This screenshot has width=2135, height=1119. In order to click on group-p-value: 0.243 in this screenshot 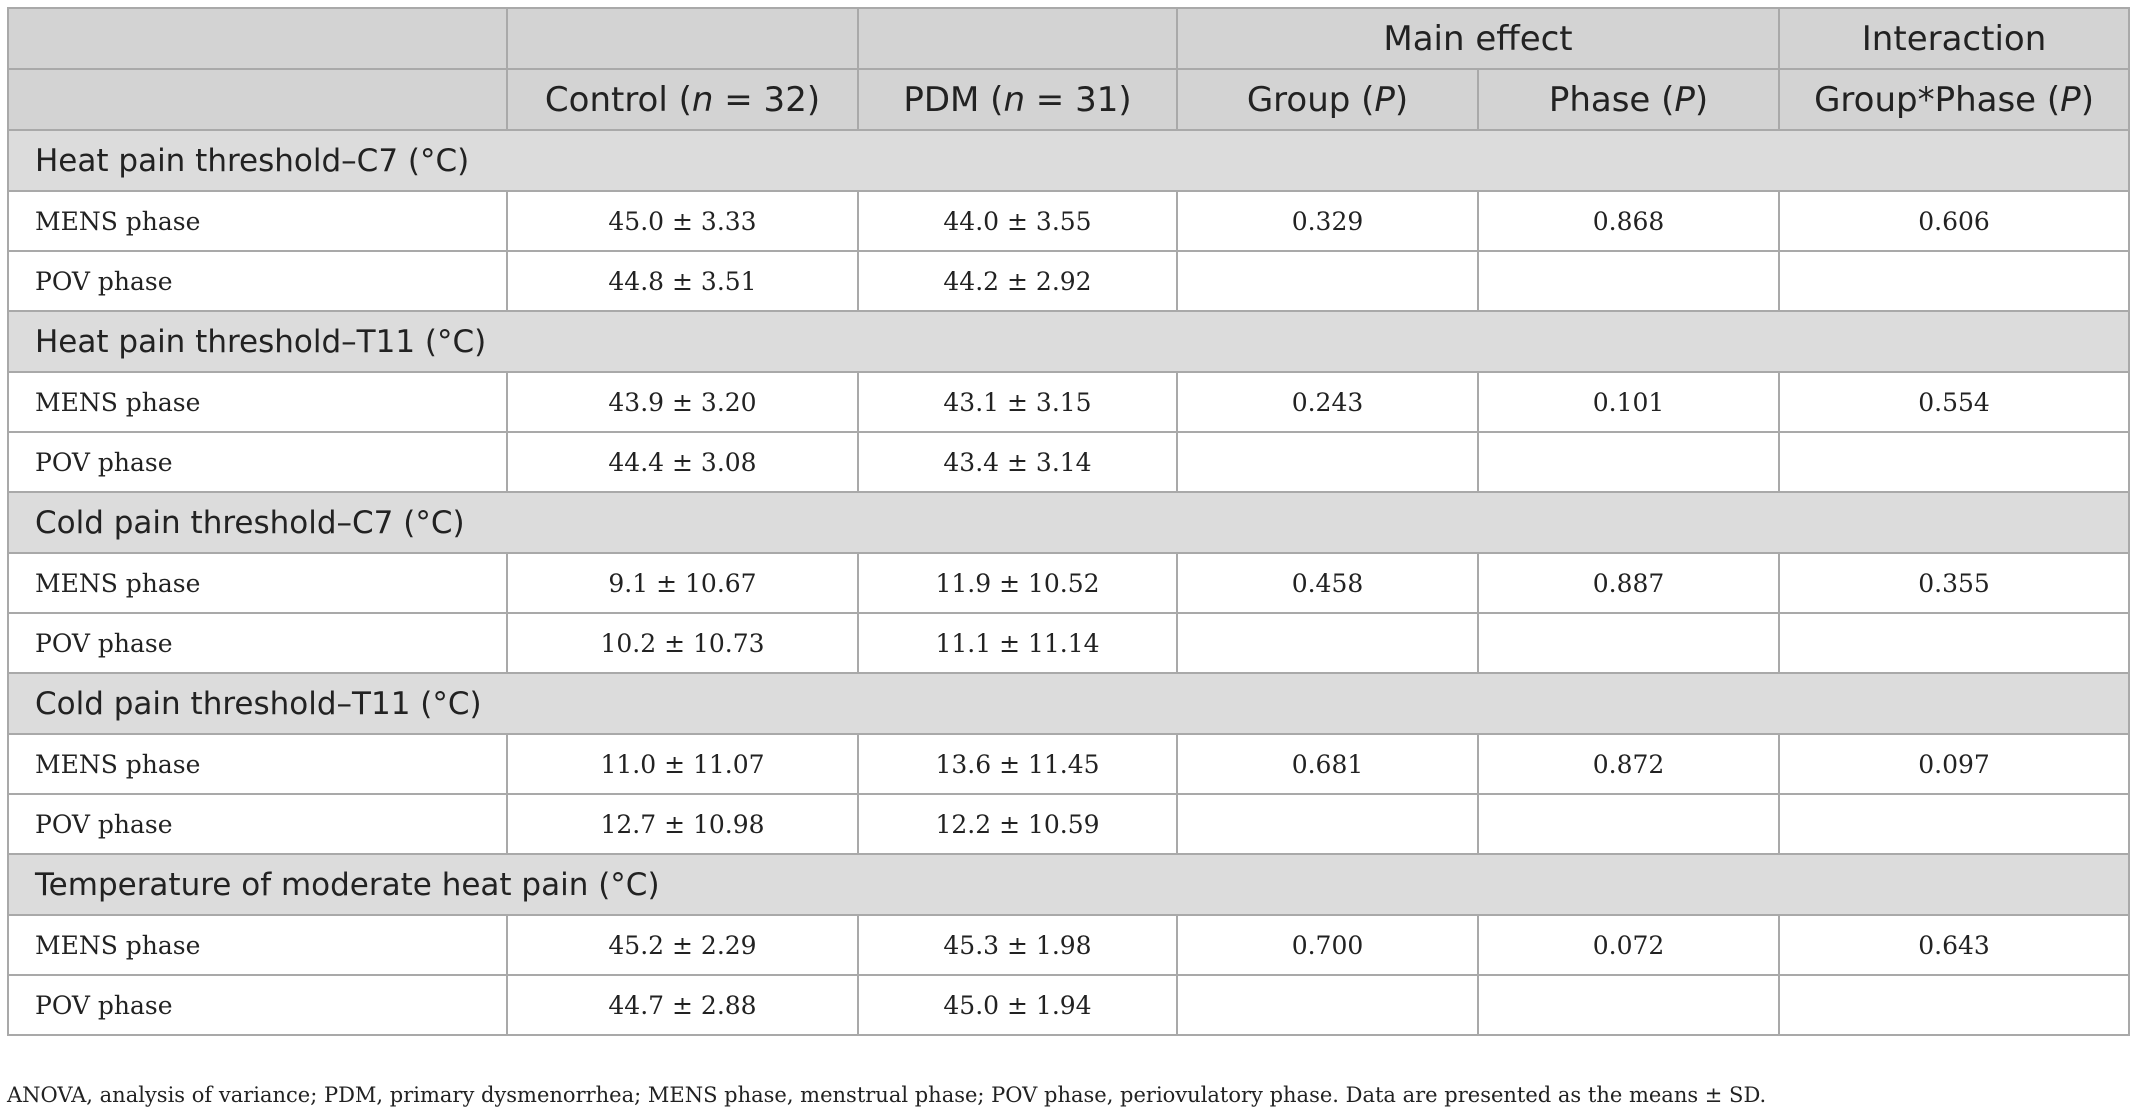, I will do `click(1327, 402)`.